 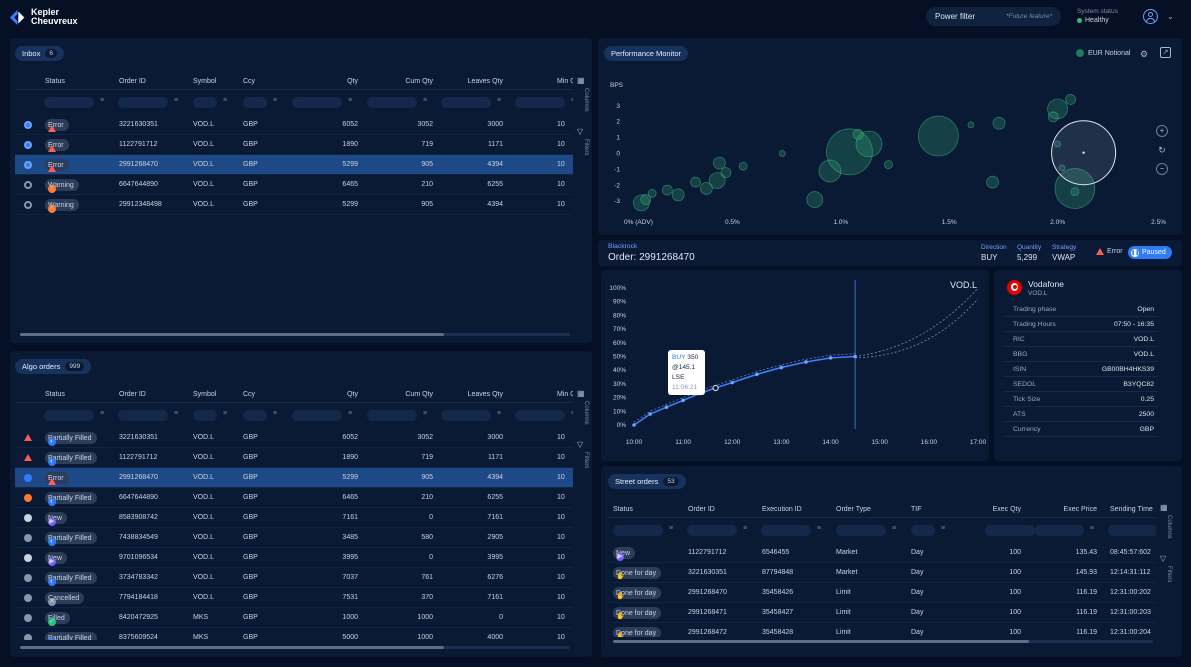 I want to click on table-row: ▶ New 8583908742 VOD.L GBP 7161 0 7161 10, so click(x=294, y=518).